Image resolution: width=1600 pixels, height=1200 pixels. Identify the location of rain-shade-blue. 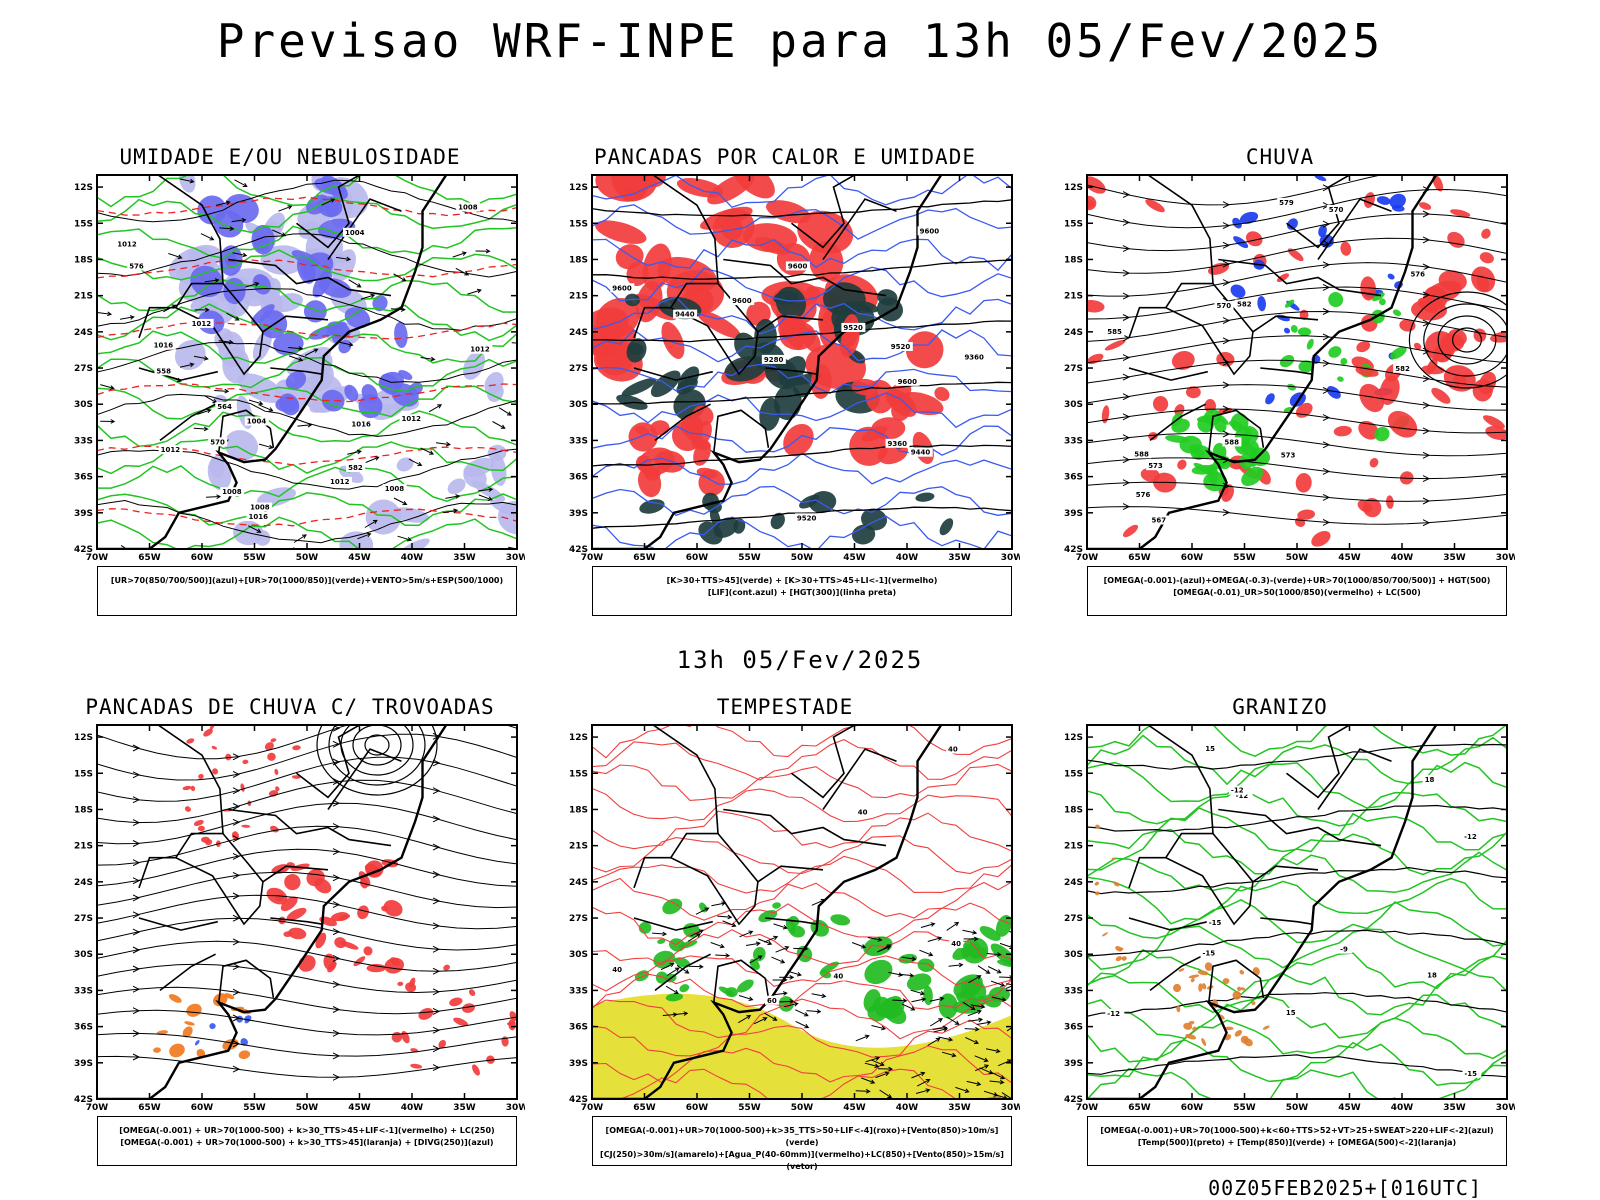
(1391, 276).